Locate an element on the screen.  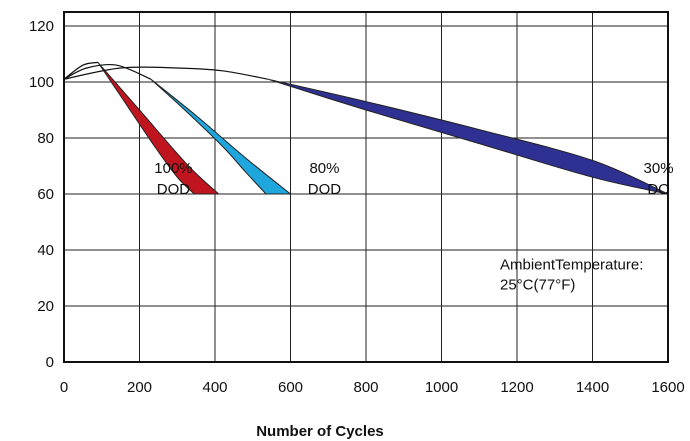
x-tick-label: 200 is located at coordinates (139, 387).